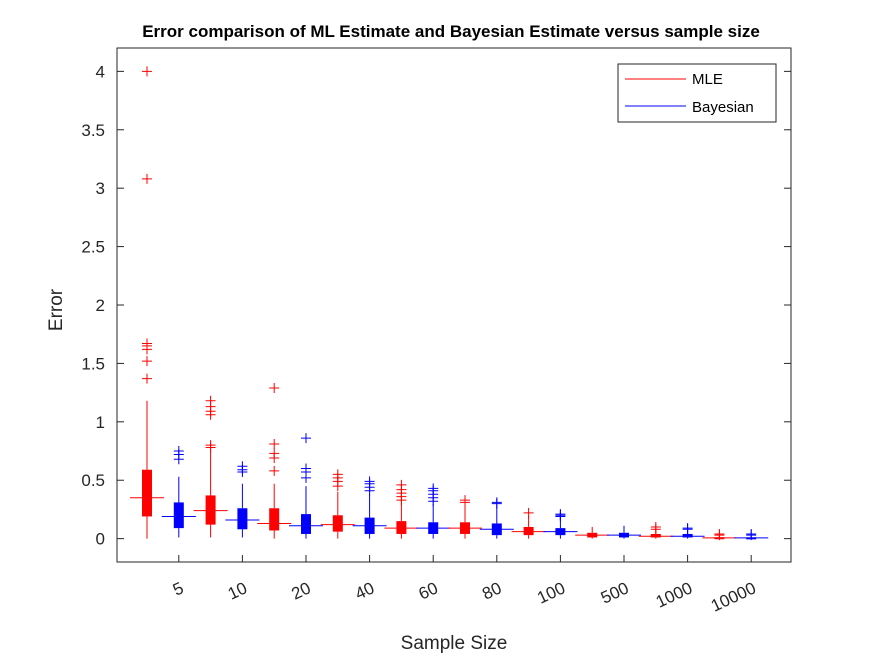  Describe the element at coordinates (178, 588) in the screenshot. I see `x-tick-label: 5` at that location.